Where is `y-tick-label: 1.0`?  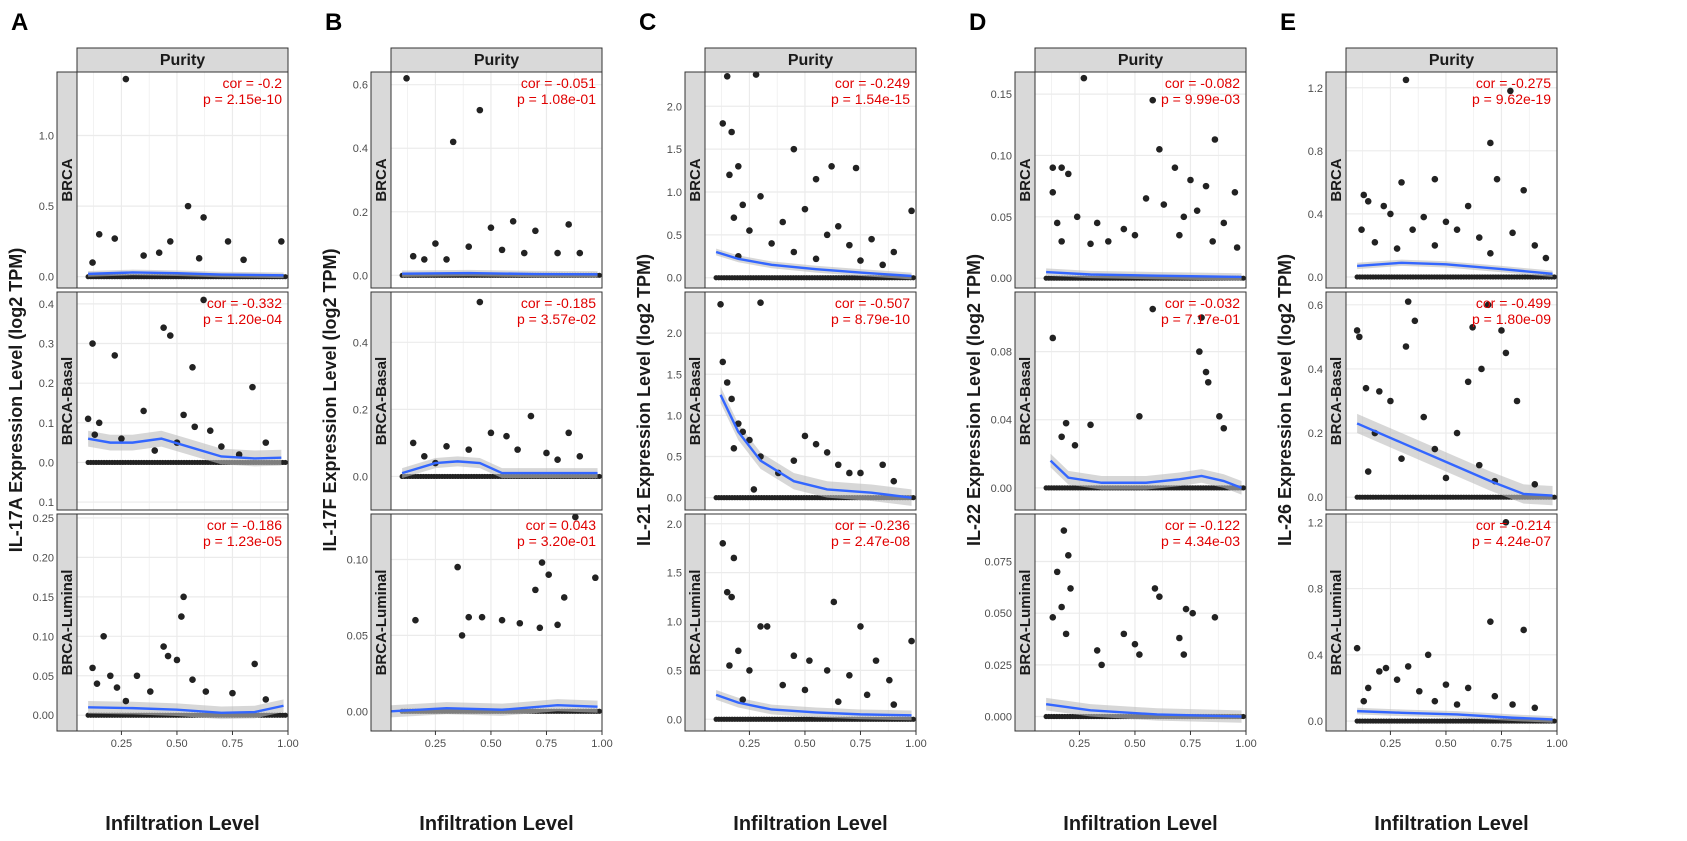
y-tick-label: 1.0 is located at coordinates (46, 137).